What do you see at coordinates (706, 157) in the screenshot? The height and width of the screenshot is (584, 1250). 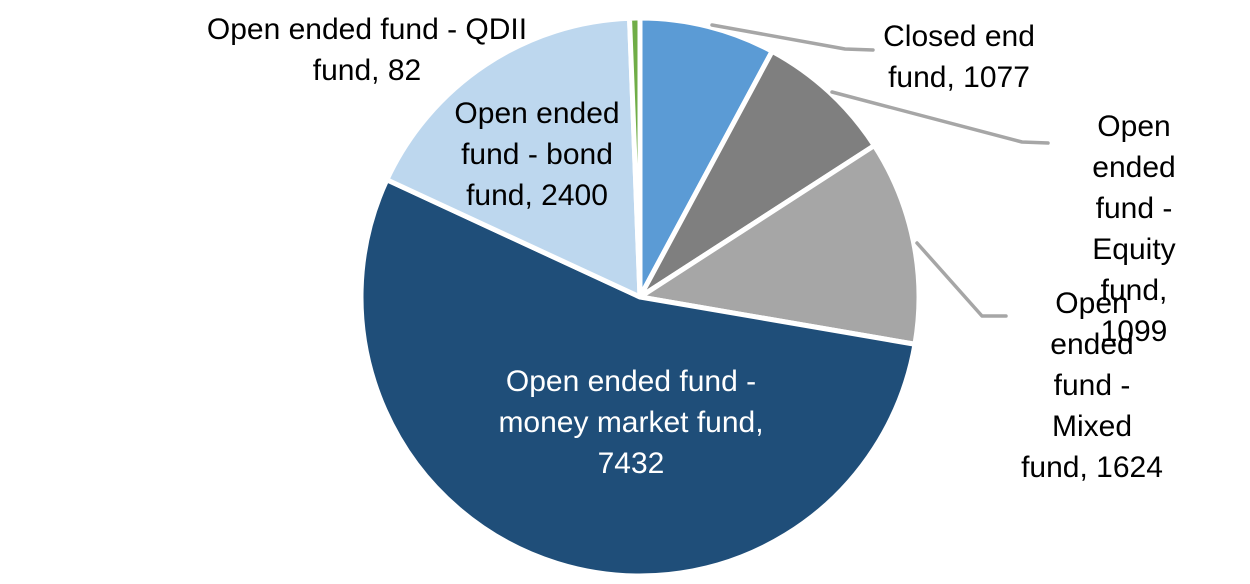 I see `pie-slice-closed-end-fund` at bounding box center [706, 157].